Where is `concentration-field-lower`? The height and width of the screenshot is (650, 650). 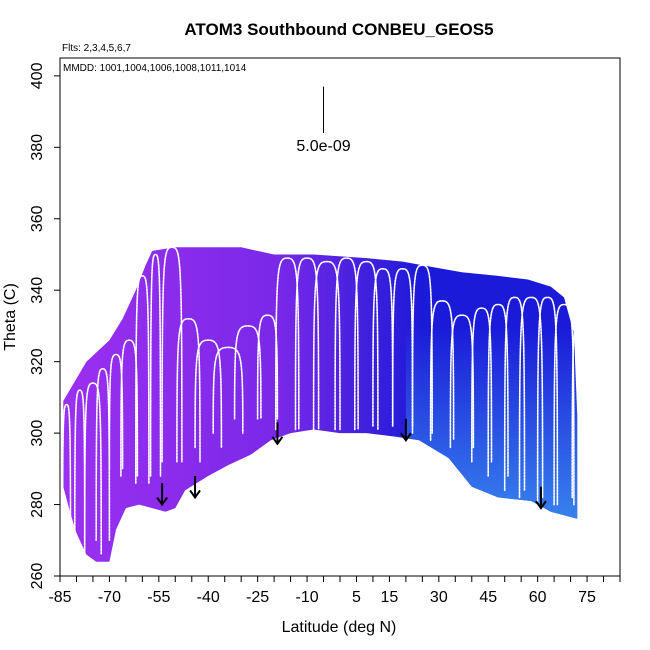
concentration-field-lower is located at coordinates (491, 433).